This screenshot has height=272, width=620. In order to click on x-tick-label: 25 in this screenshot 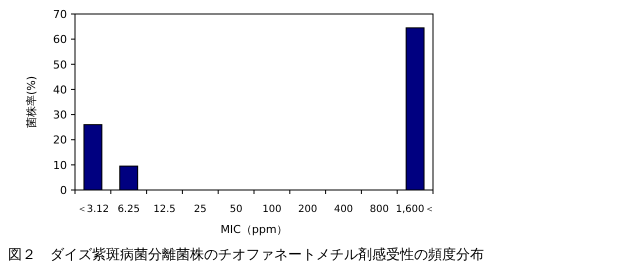, I will do `click(200, 209)`.